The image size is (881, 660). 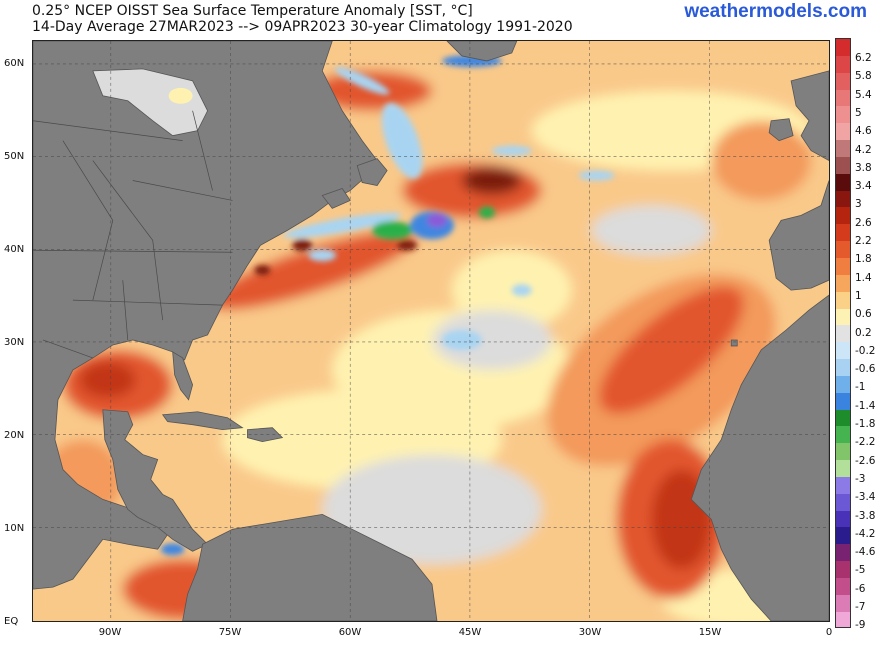 I want to click on nova-scotia, so click(x=336, y=198).